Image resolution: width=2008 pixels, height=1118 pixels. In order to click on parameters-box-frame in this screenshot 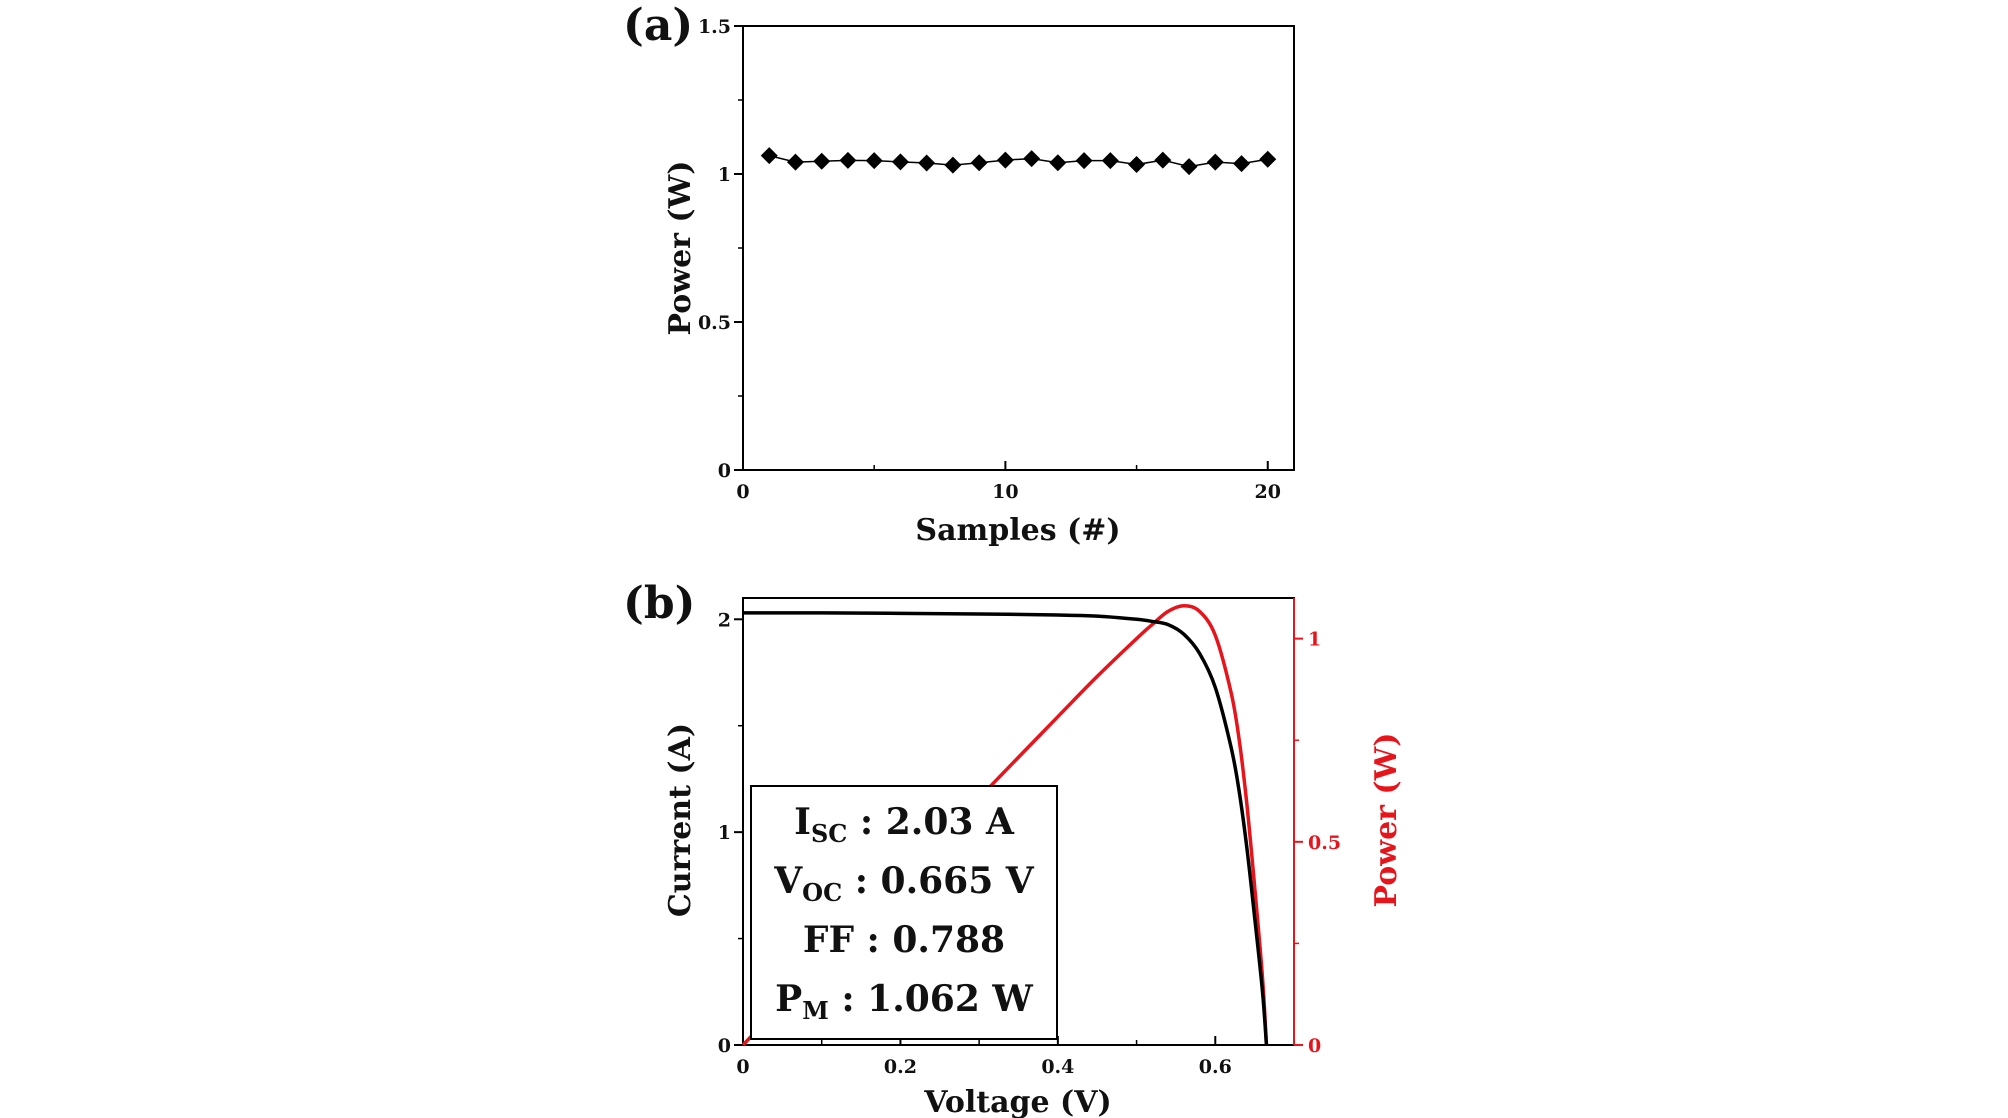, I will do `click(904, 912)`.